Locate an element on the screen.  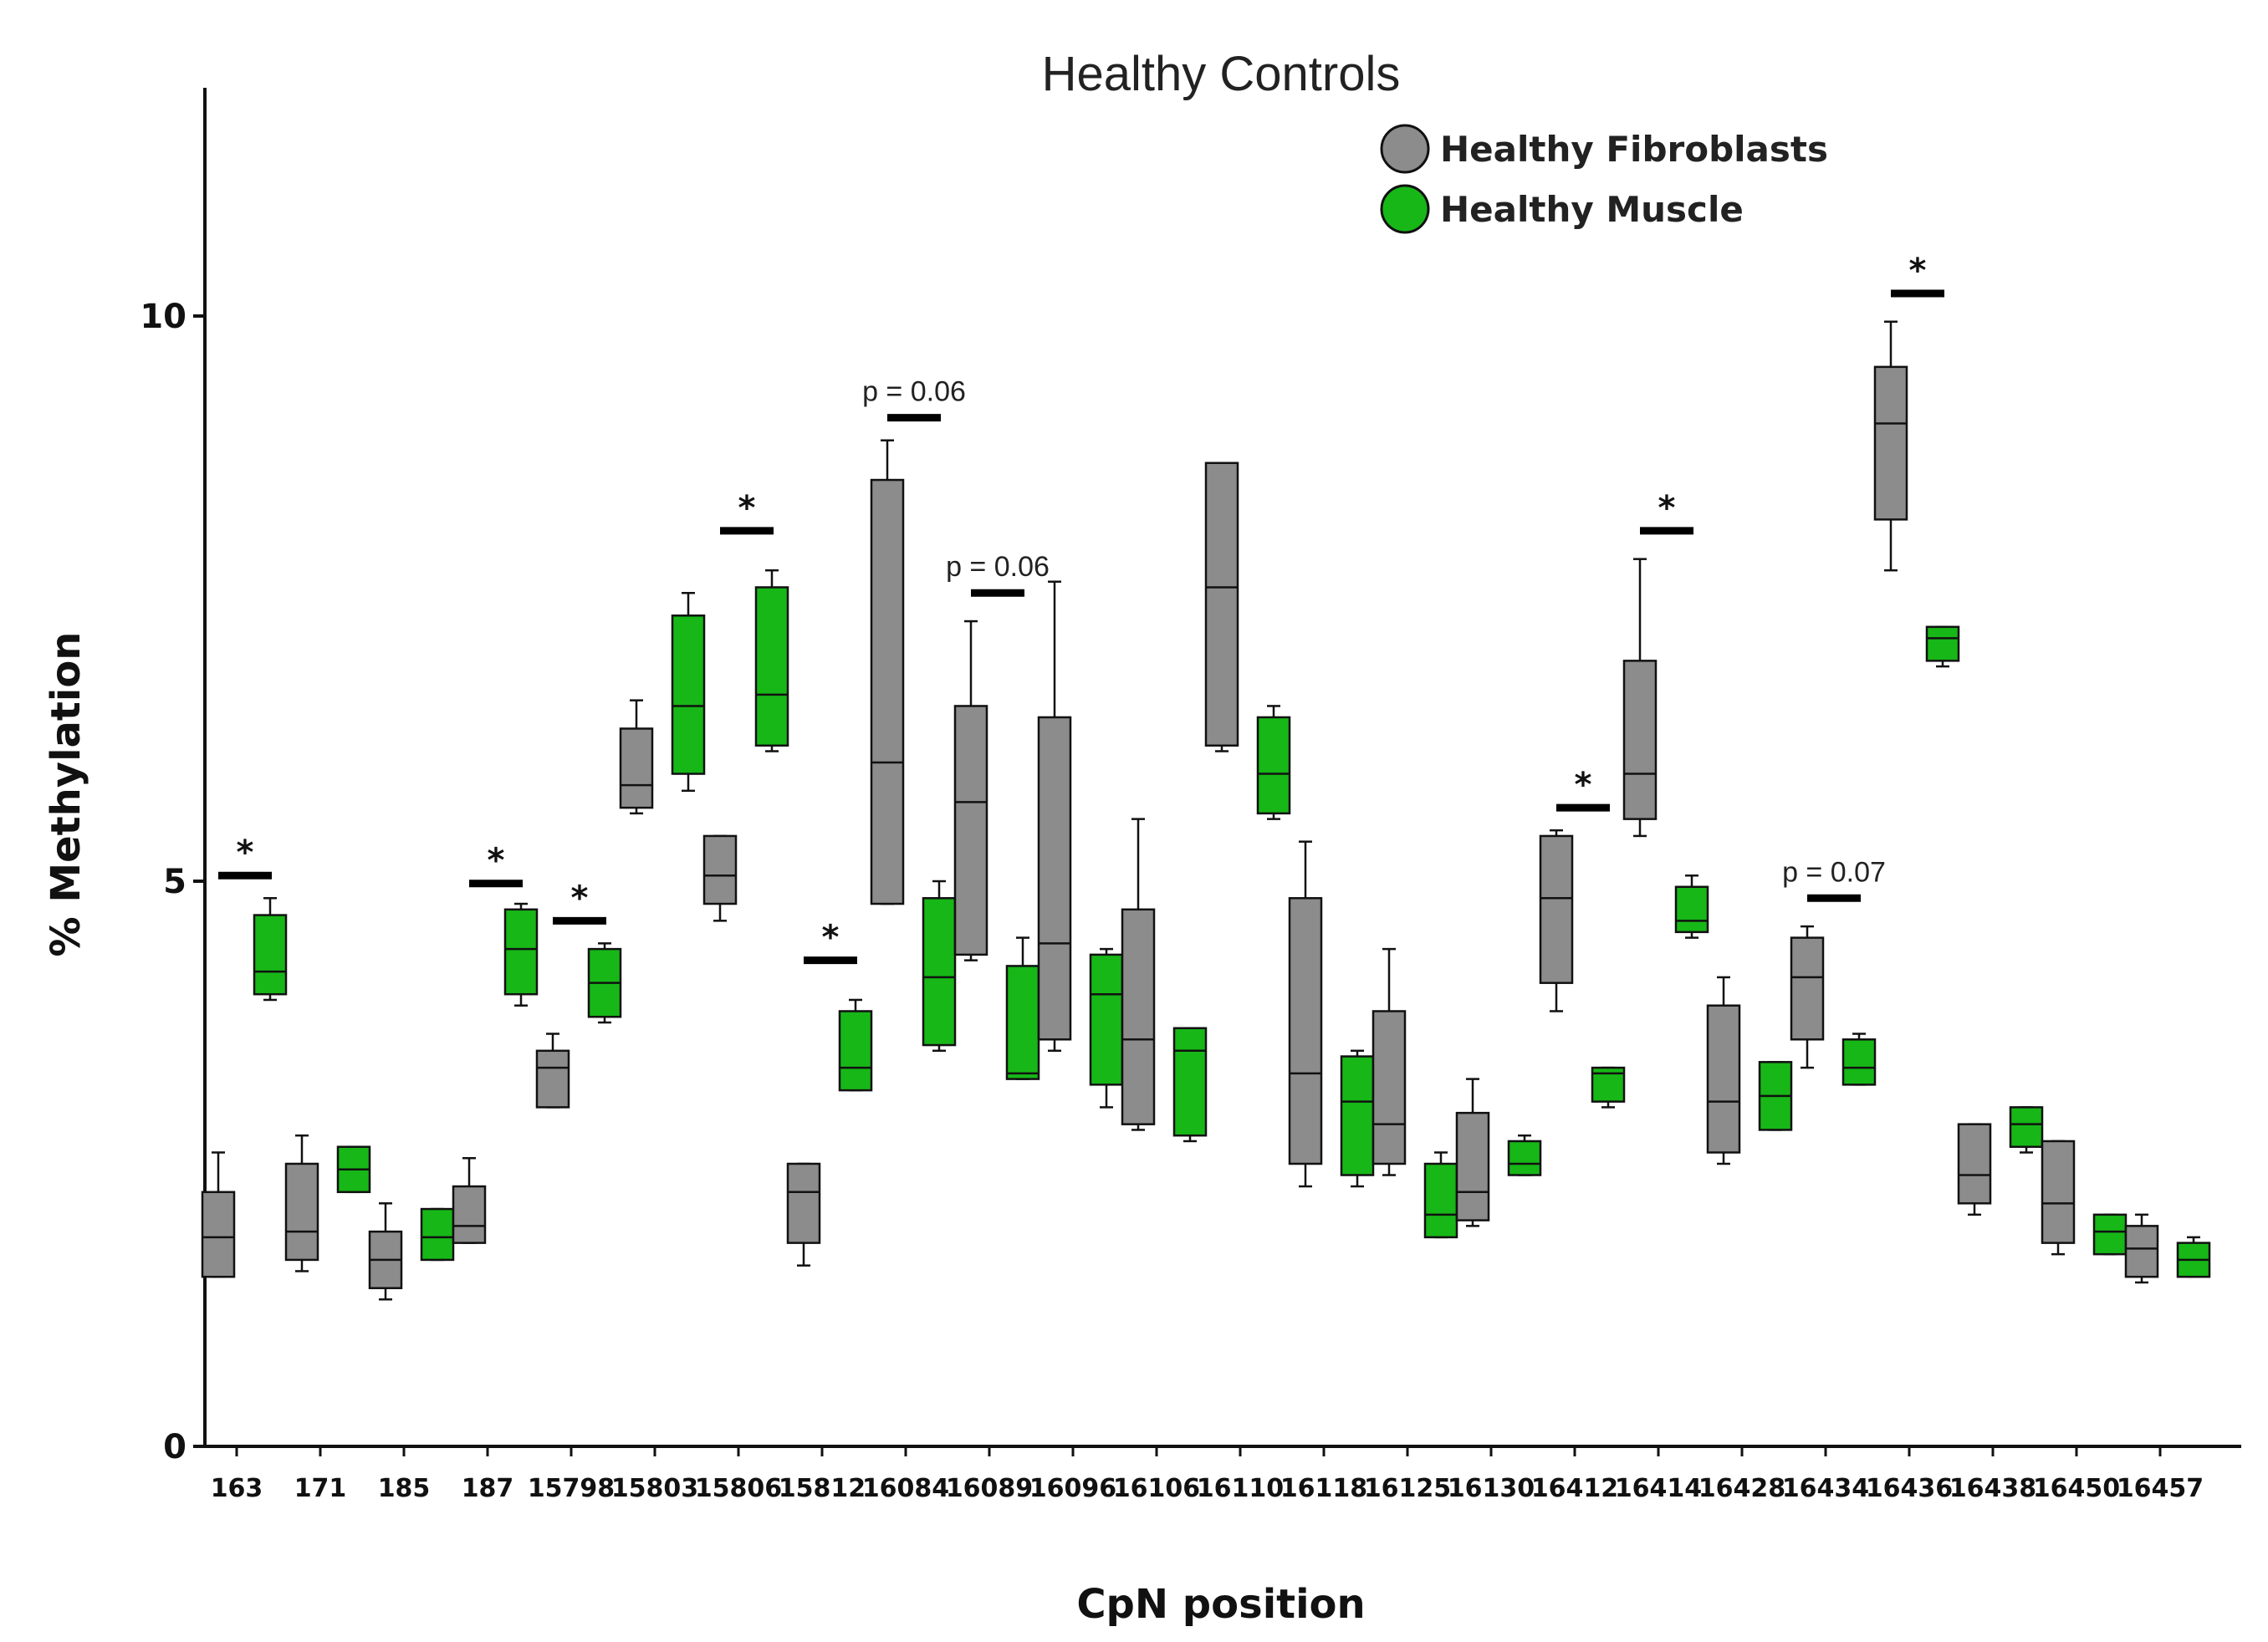
x-tick-label: 185 is located at coordinates (404, 1488).